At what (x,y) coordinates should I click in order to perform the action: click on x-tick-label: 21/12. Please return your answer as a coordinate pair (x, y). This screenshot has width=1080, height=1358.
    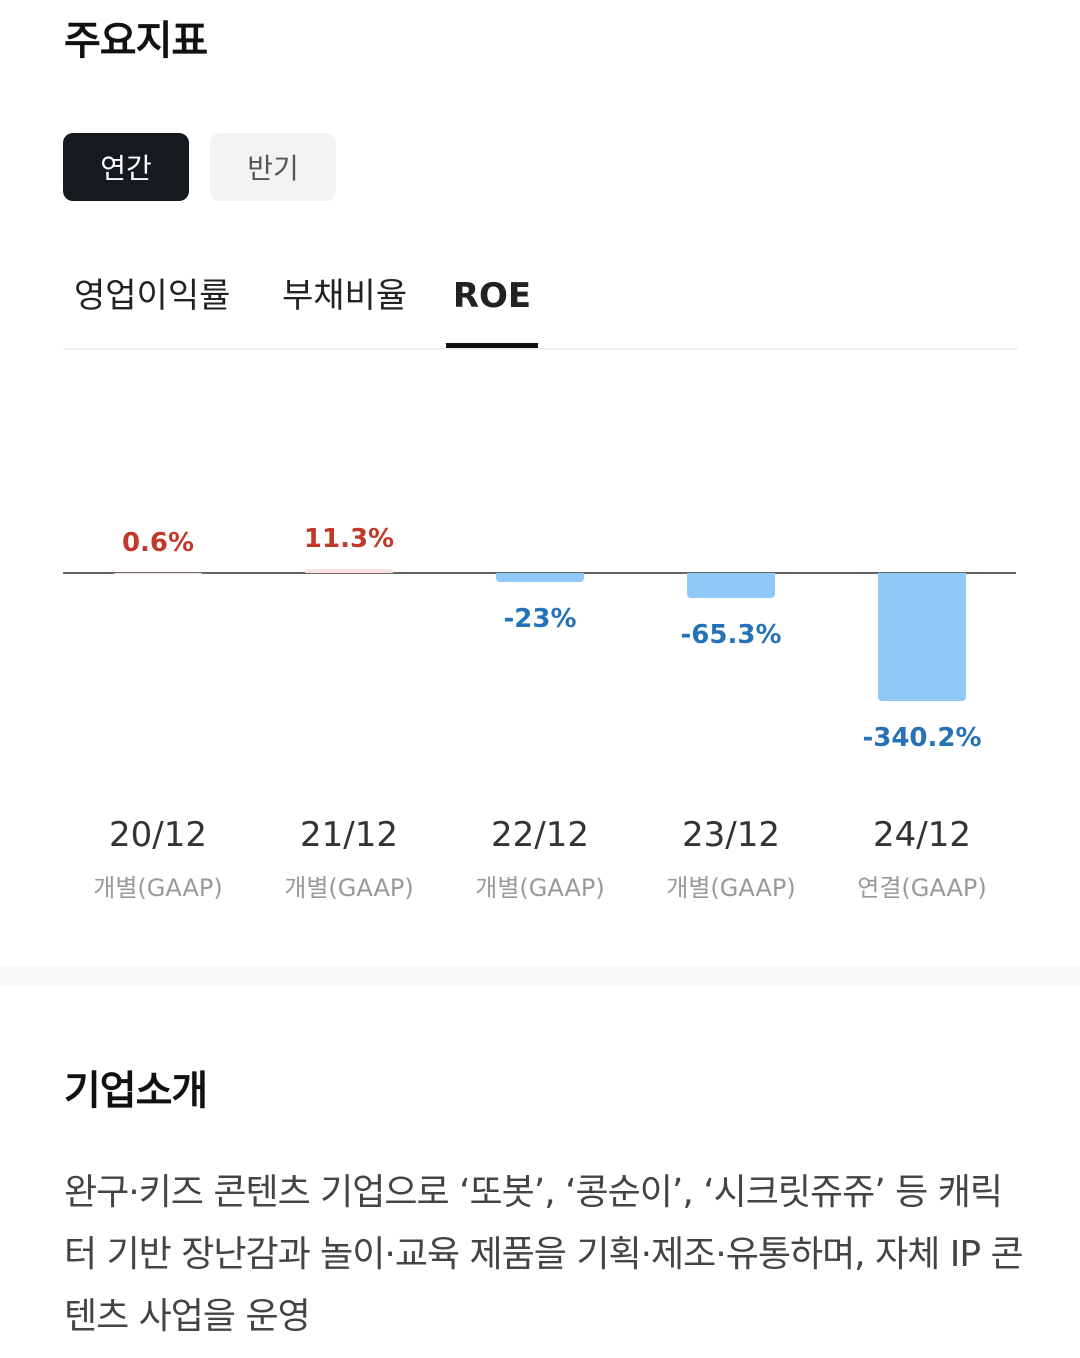
    Looking at the image, I should click on (349, 835).